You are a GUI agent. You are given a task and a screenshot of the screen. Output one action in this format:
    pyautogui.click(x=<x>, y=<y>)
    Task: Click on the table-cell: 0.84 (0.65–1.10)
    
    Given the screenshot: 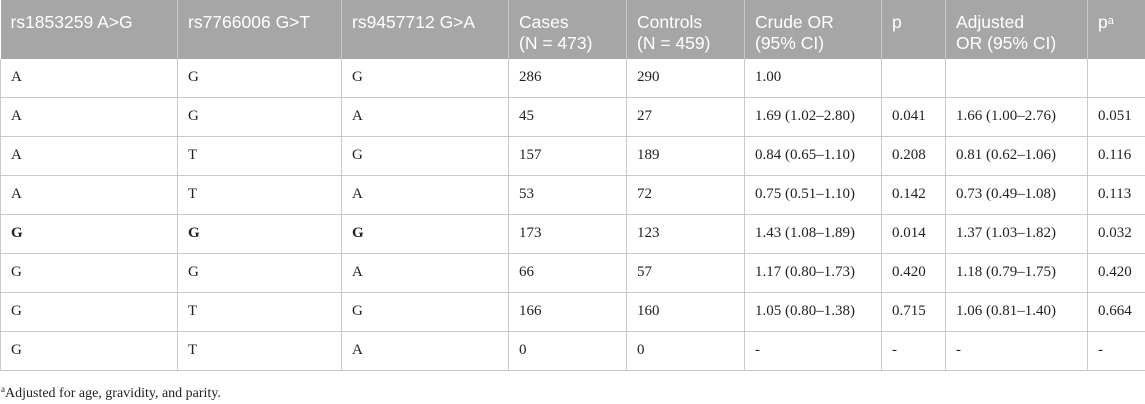 What is the action you would take?
    pyautogui.click(x=813, y=156)
    